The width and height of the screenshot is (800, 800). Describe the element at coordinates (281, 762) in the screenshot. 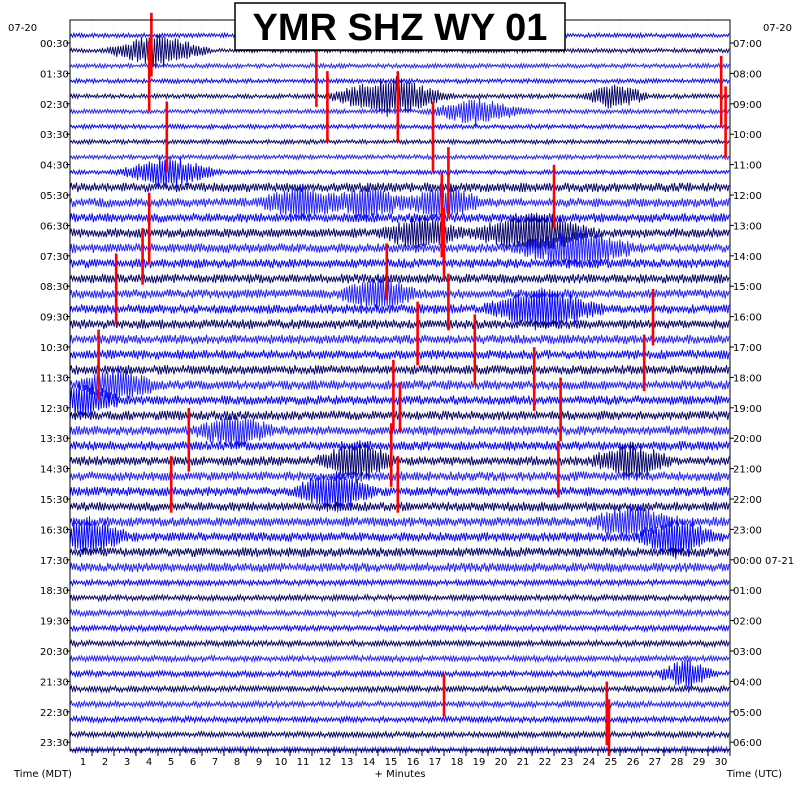

I see `x-tick-label: 10` at that location.